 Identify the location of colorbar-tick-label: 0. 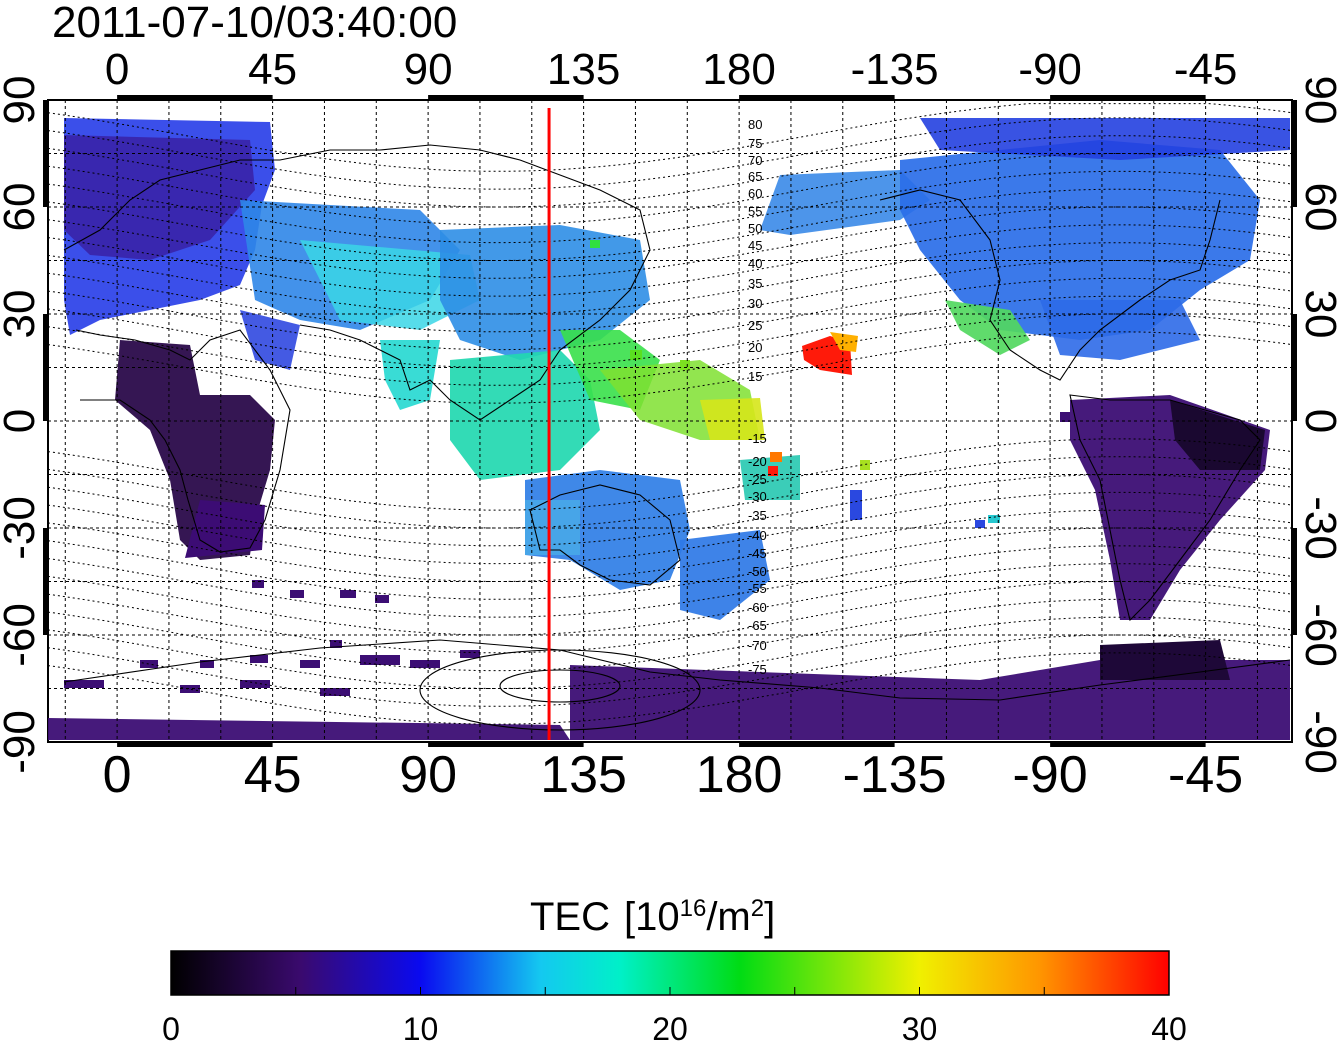
(171, 1026).